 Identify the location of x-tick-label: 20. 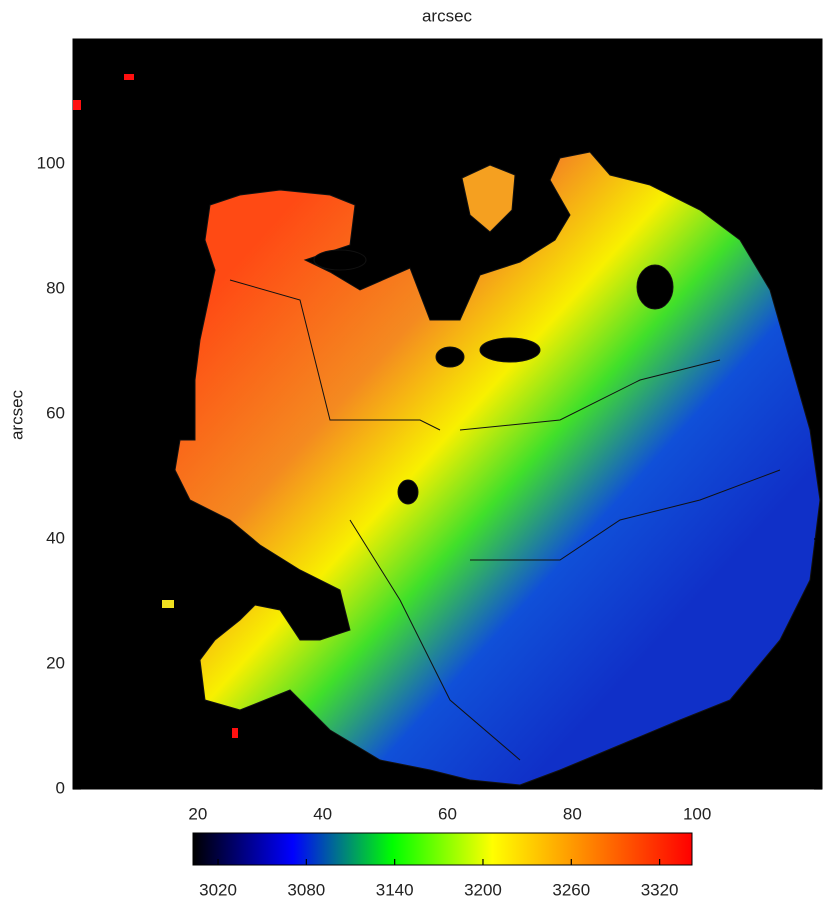
(197, 813).